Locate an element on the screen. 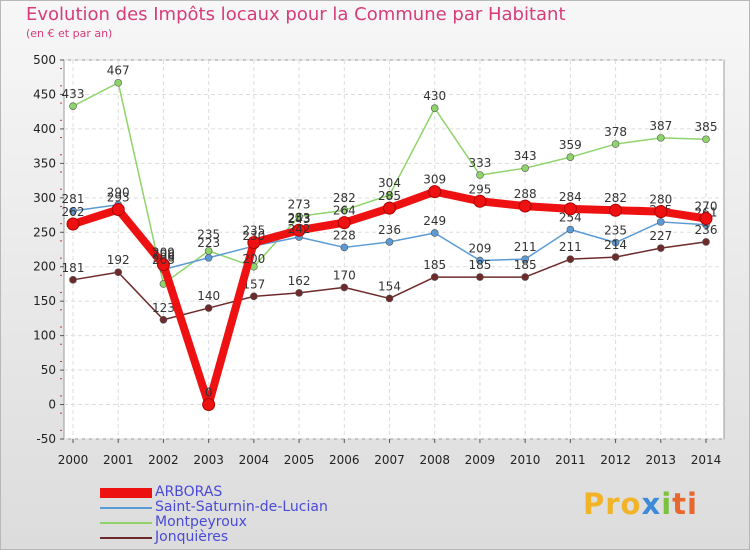  data-label-extra: 206 is located at coordinates (163, 255).